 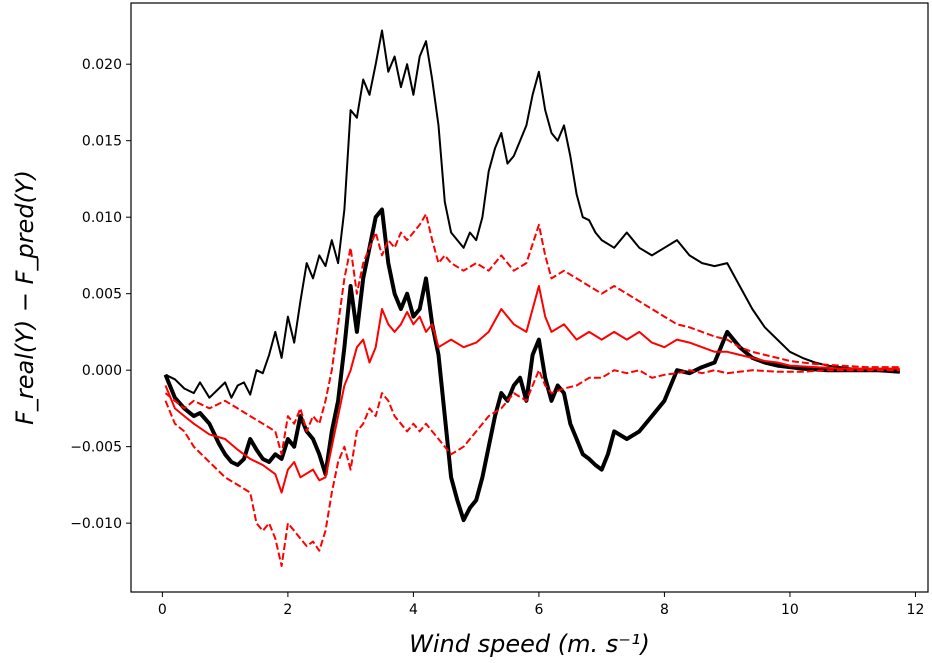 What do you see at coordinates (287, 610) in the screenshot?
I see `x-tick-label: 2` at bounding box center [287, 610].